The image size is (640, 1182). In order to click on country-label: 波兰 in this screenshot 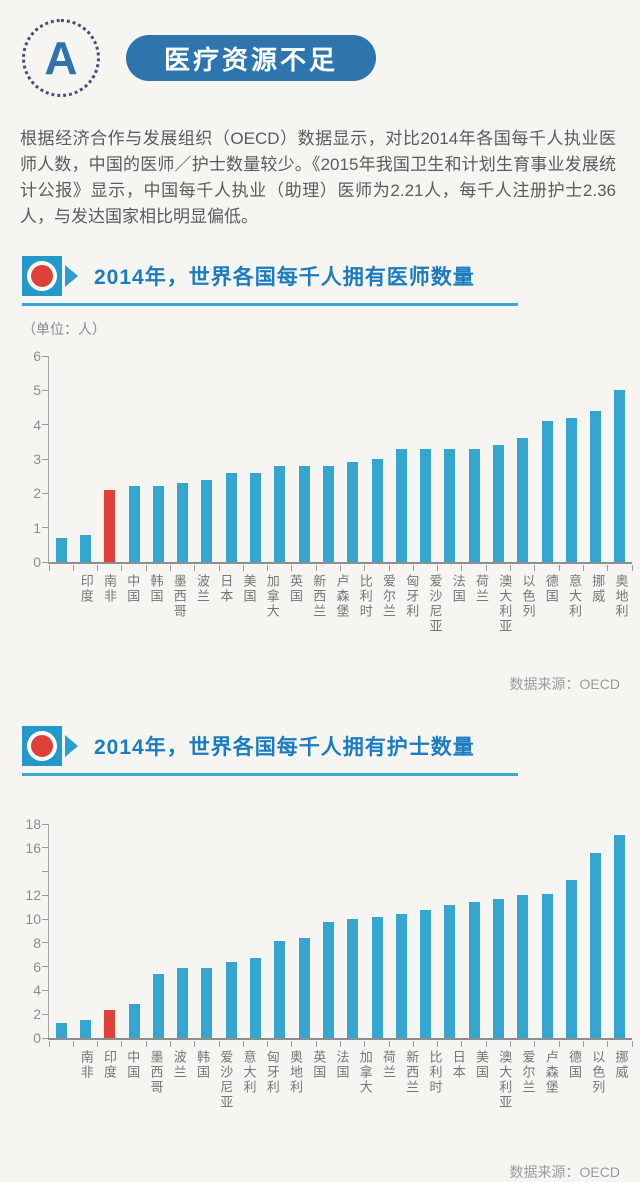, I will do `click(179, 1065)`.